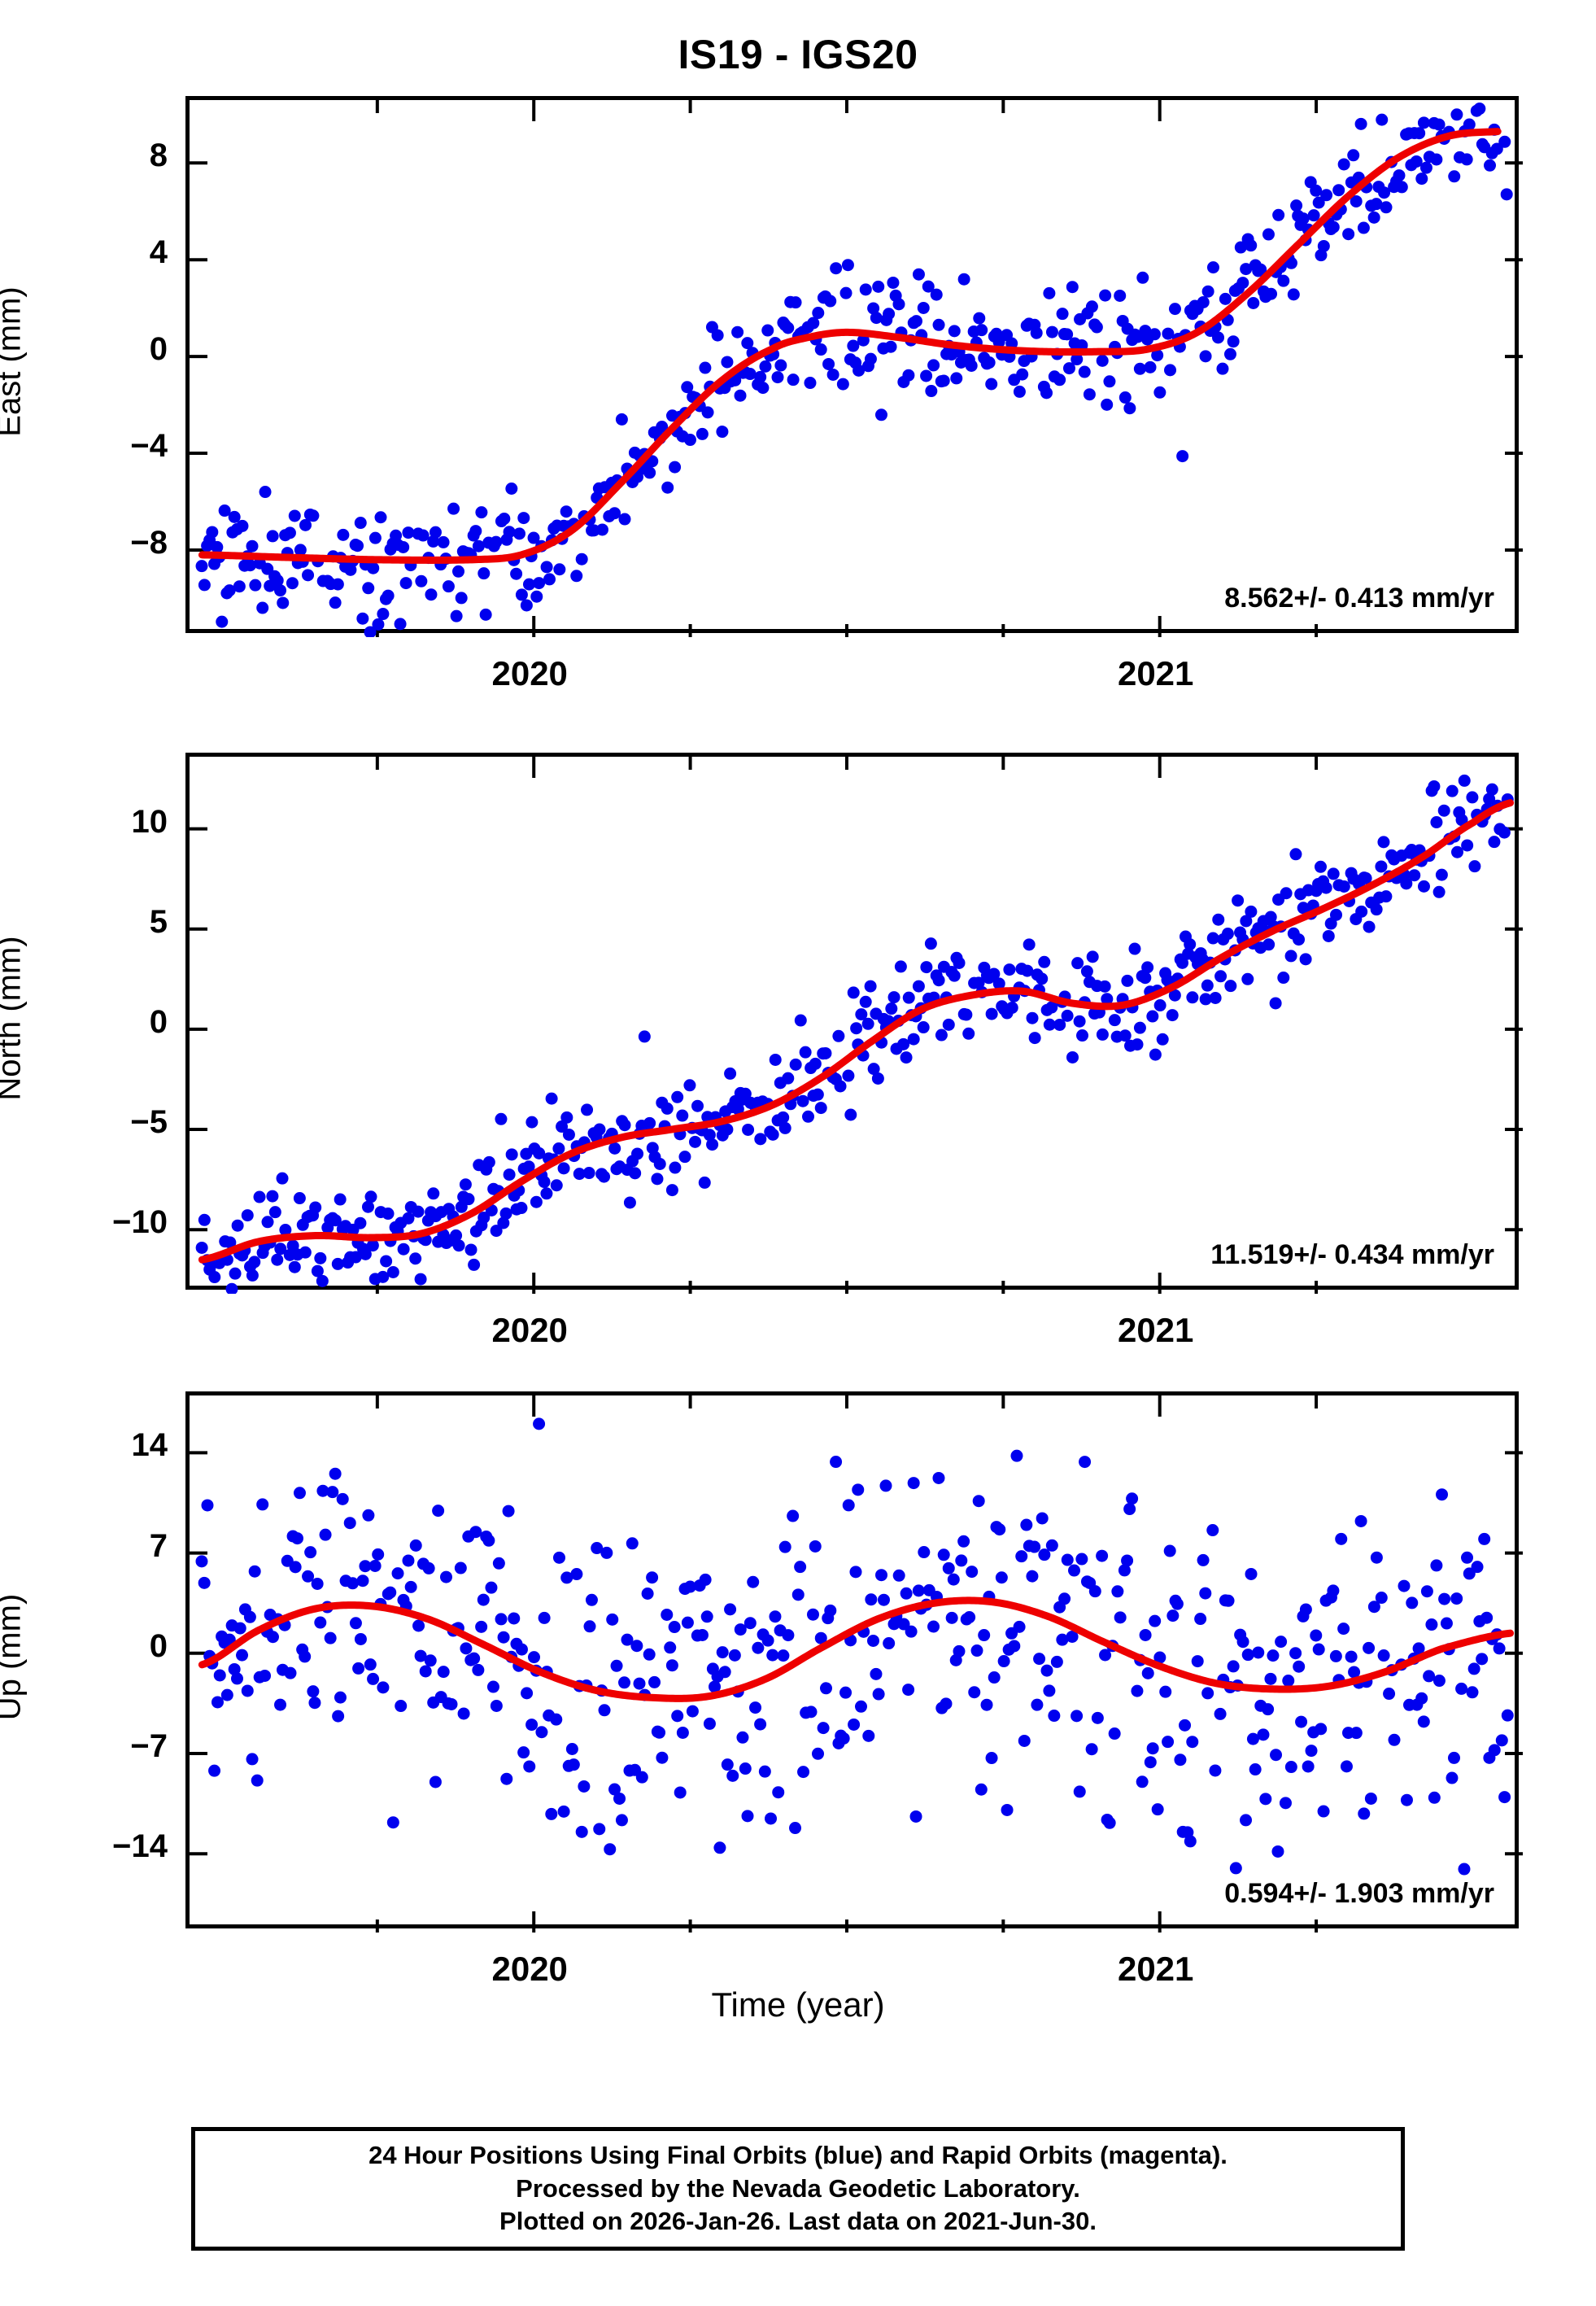  I want to click on panel-north-ytick-2: 0, so click(158, 1022).